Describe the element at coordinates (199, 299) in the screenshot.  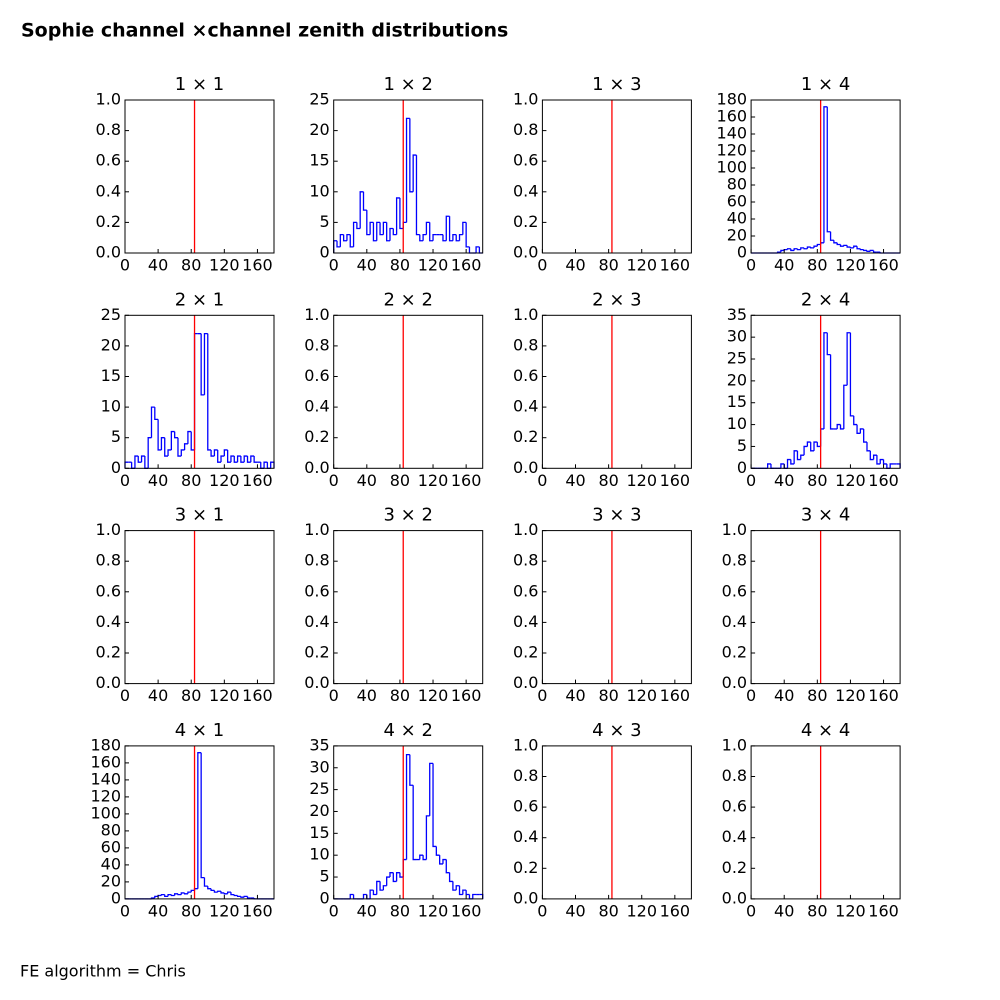
I see `subplot-title: 2 × 1` at that location.